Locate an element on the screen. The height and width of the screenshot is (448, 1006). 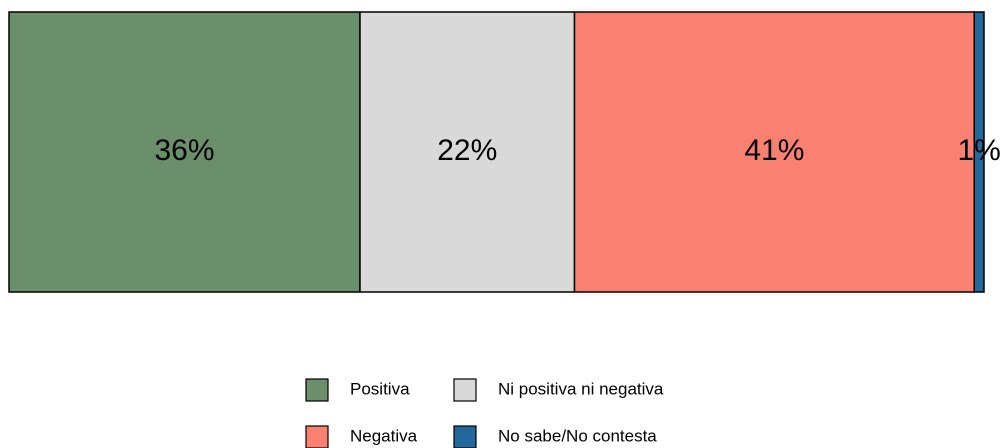
value-label: 1% is located at coordinates (978, 150).